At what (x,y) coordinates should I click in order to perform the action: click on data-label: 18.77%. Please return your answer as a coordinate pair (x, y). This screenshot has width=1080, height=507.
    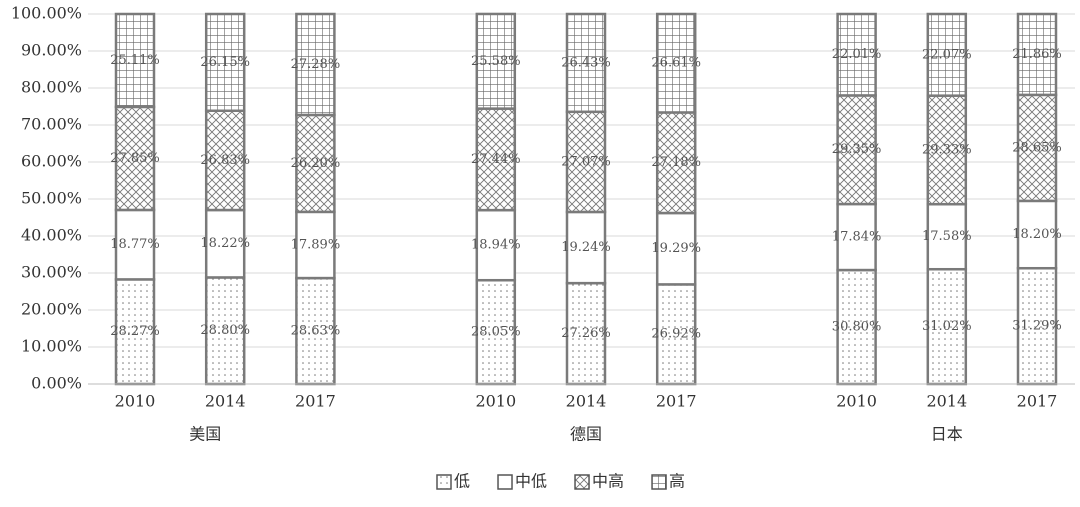
    Looking at the image, I should click on (135, 244).